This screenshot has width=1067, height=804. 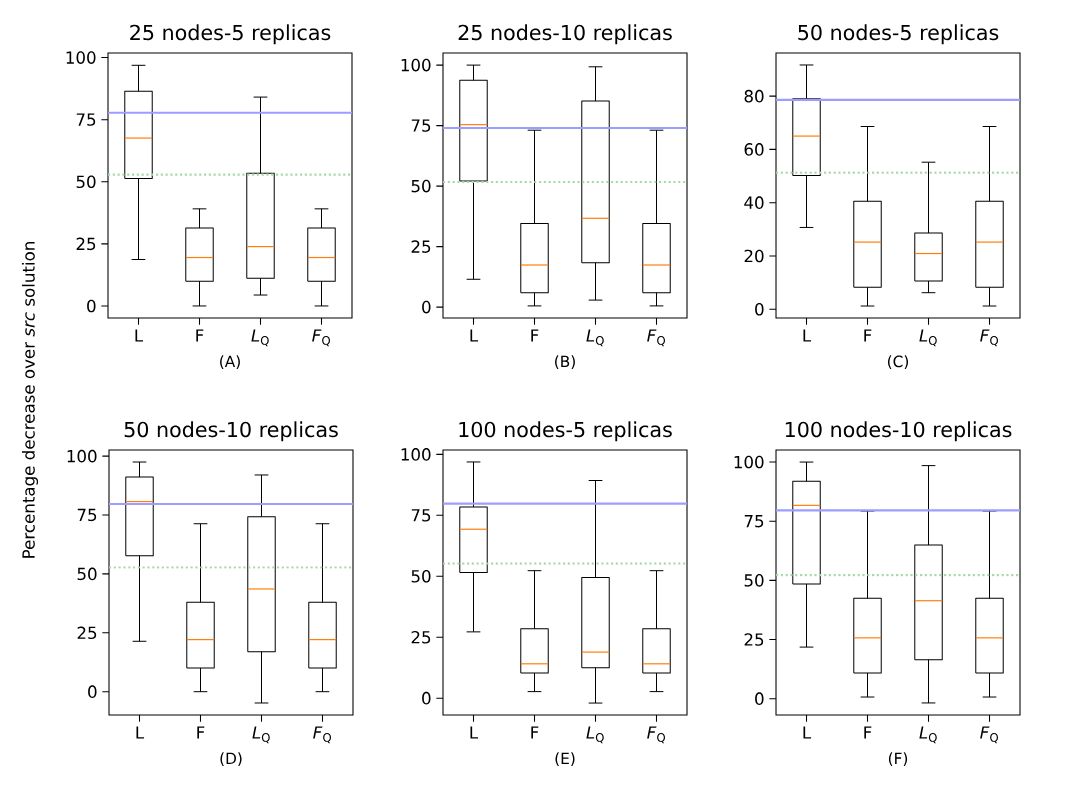 What do you see at coordinates (230, 362) in the screenshot?
I see `x-axis-title: (A)` at bounding box center [230, 362].